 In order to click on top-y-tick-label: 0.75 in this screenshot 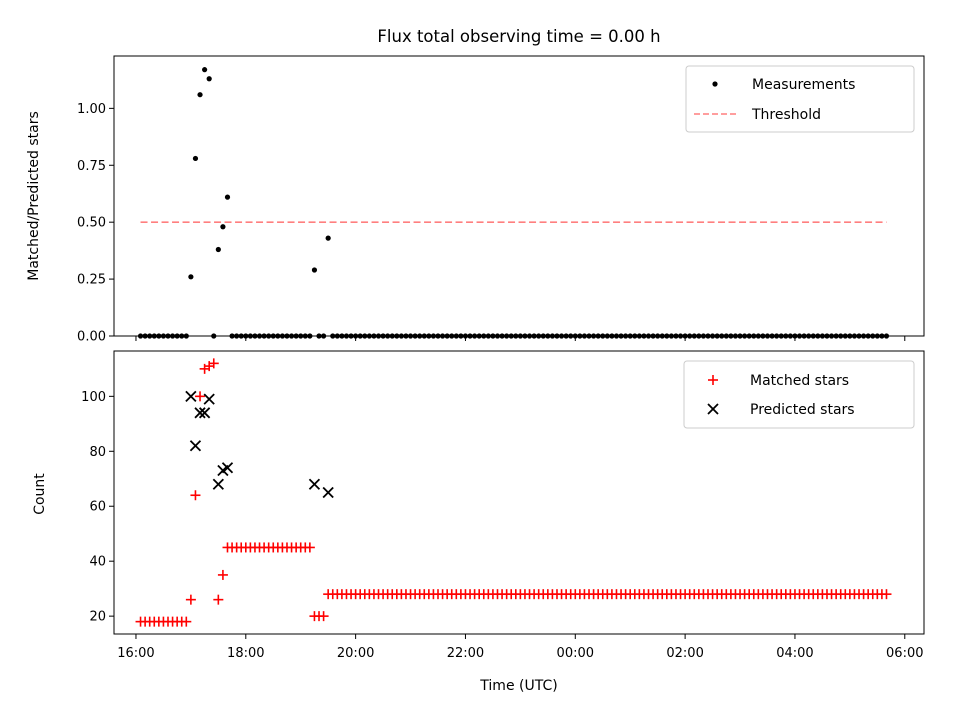, I will do `click(91, 166)`.